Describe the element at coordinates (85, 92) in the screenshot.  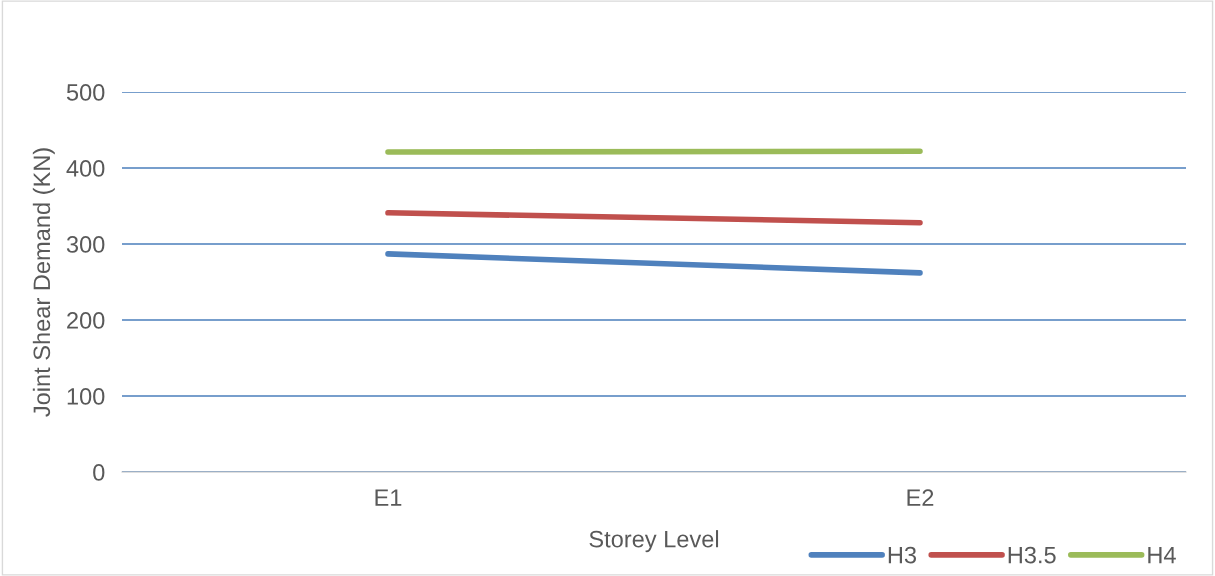
I see `y-tick-label: 500` at that location.